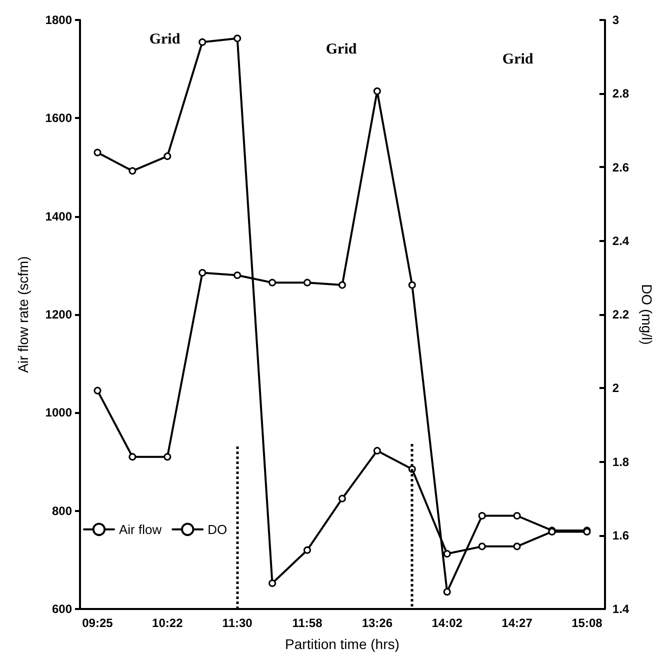  Describe the element at coordinates (62, 511) in the screenshot. I see `y-tick-label: 800` at that location.